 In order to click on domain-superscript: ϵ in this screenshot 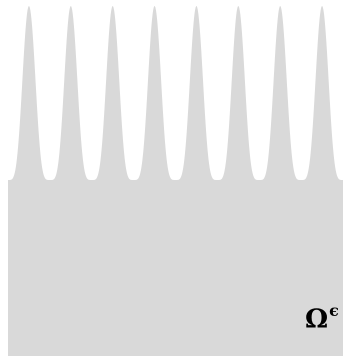, I will do `click(334, 310)`.